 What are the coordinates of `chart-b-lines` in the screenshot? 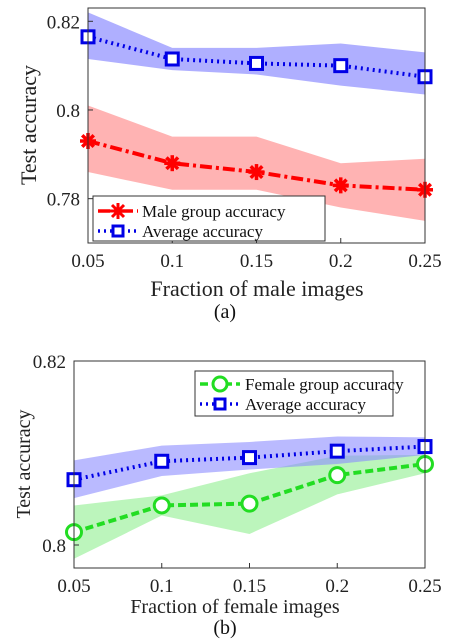 It's located at (249, 489).